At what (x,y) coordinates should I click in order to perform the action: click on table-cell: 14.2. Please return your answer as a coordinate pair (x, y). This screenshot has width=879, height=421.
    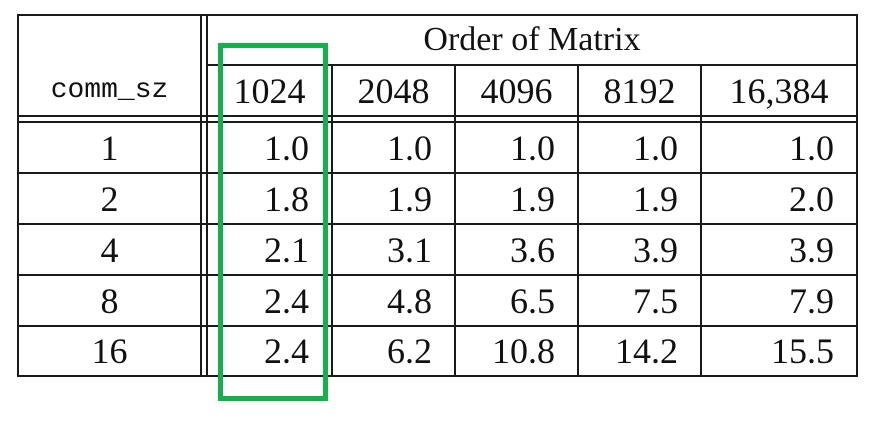
    Looking at the image, I should click on (646, 351).